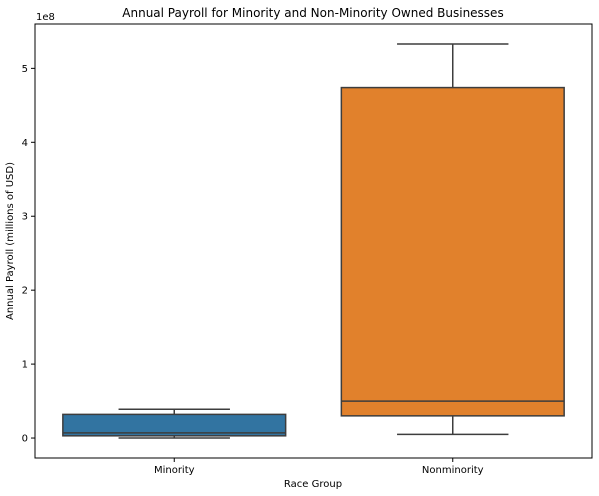  Describe the element at coordinates (25, 439) in the screenshot. I see `y-tick-label: 0` at that location.